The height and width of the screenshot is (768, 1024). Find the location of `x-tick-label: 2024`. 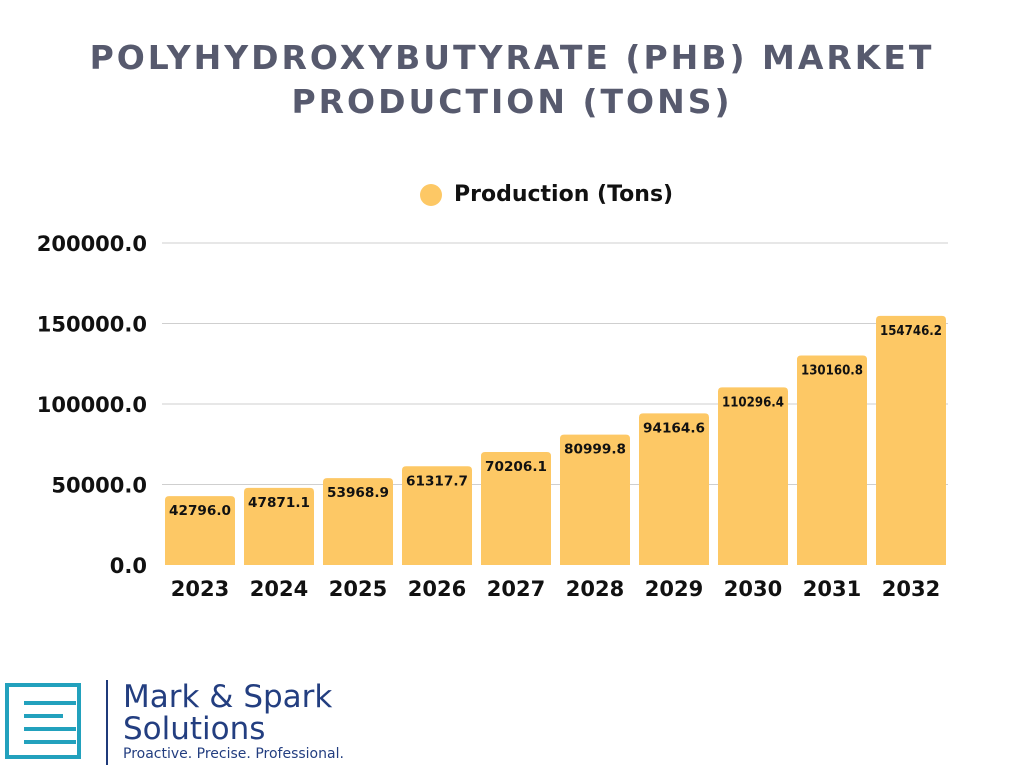

x-tick-label: 2024 is located at coordinates (279, 589).